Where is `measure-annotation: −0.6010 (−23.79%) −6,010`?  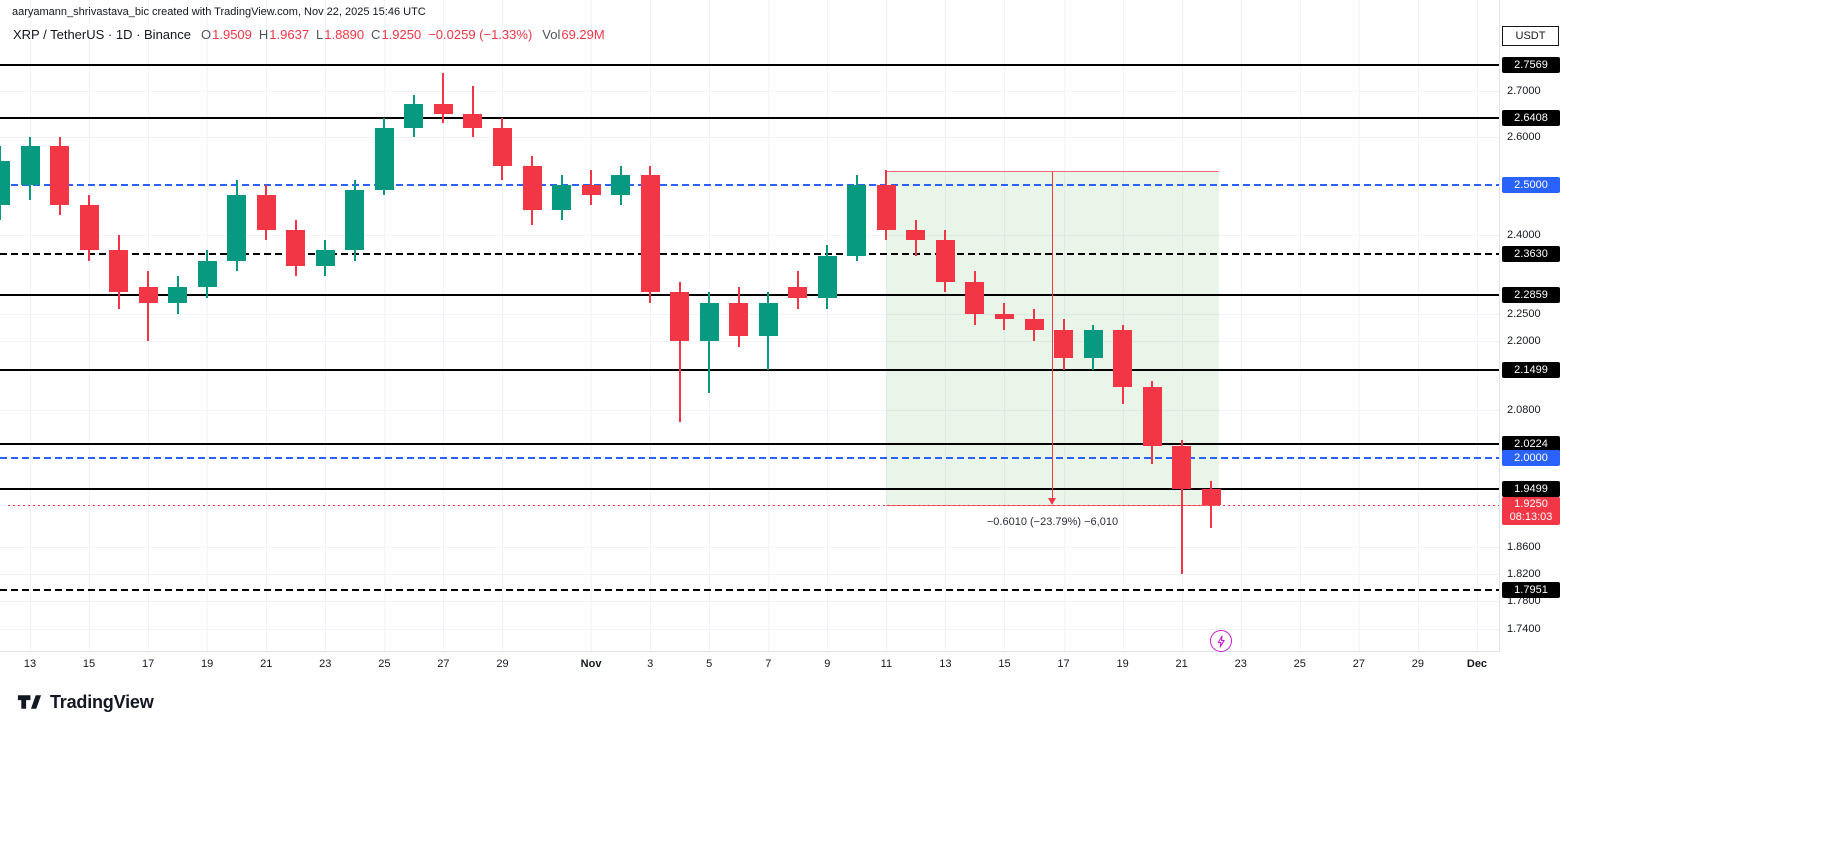 measure-annotation: −0.6010 (−23.79%) −6,010 is located at coordinates (1052, 521).